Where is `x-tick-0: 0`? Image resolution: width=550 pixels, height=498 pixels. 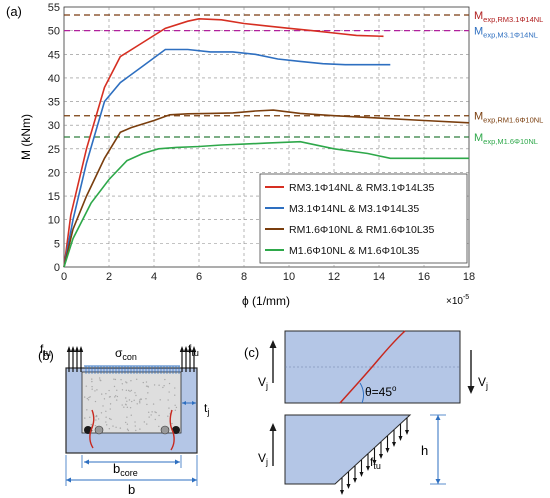 x-tick-0: 0 is located at coordinates (64, 277).